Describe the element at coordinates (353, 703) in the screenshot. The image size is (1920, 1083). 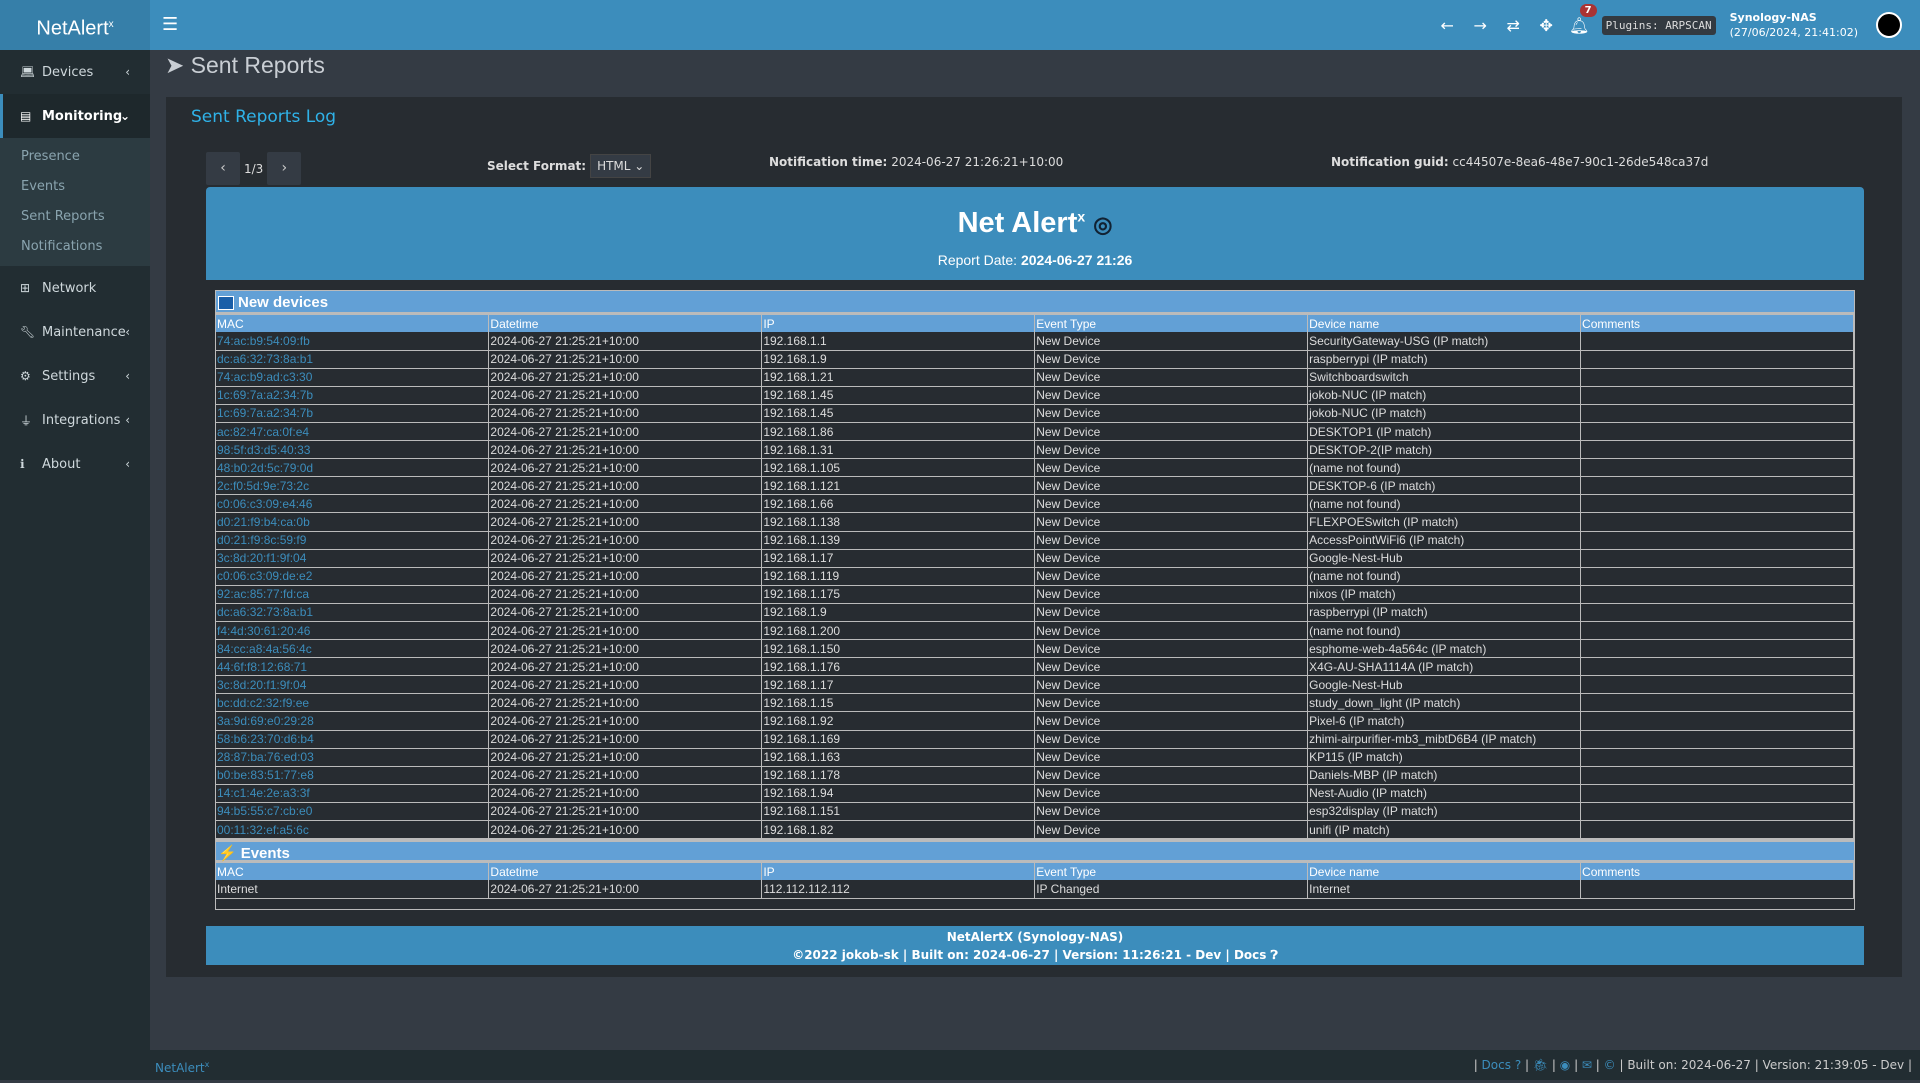
I see `mac-cell: bc:dd:c2:32:f9:ee` at that location.